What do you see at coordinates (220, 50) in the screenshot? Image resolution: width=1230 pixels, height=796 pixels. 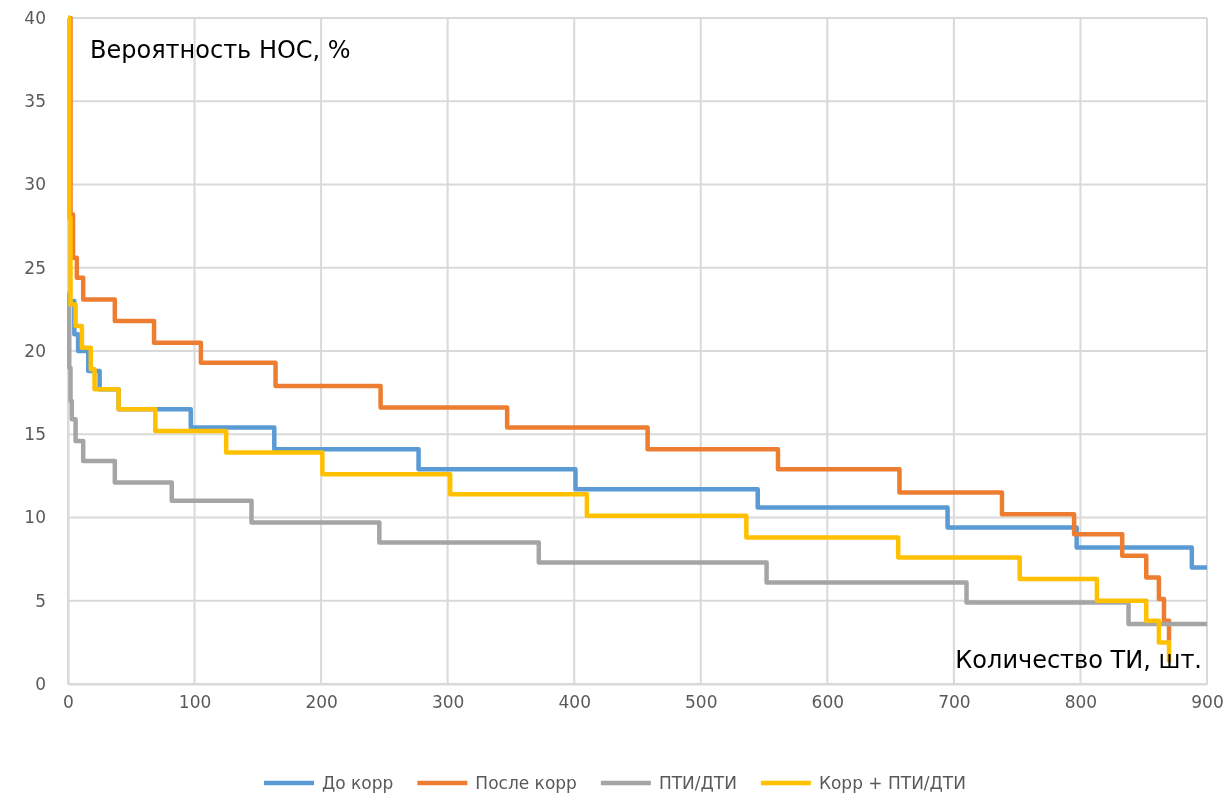 I see `y-axis-title: Вероятность НОС, %` at bounding box center [220, 50].